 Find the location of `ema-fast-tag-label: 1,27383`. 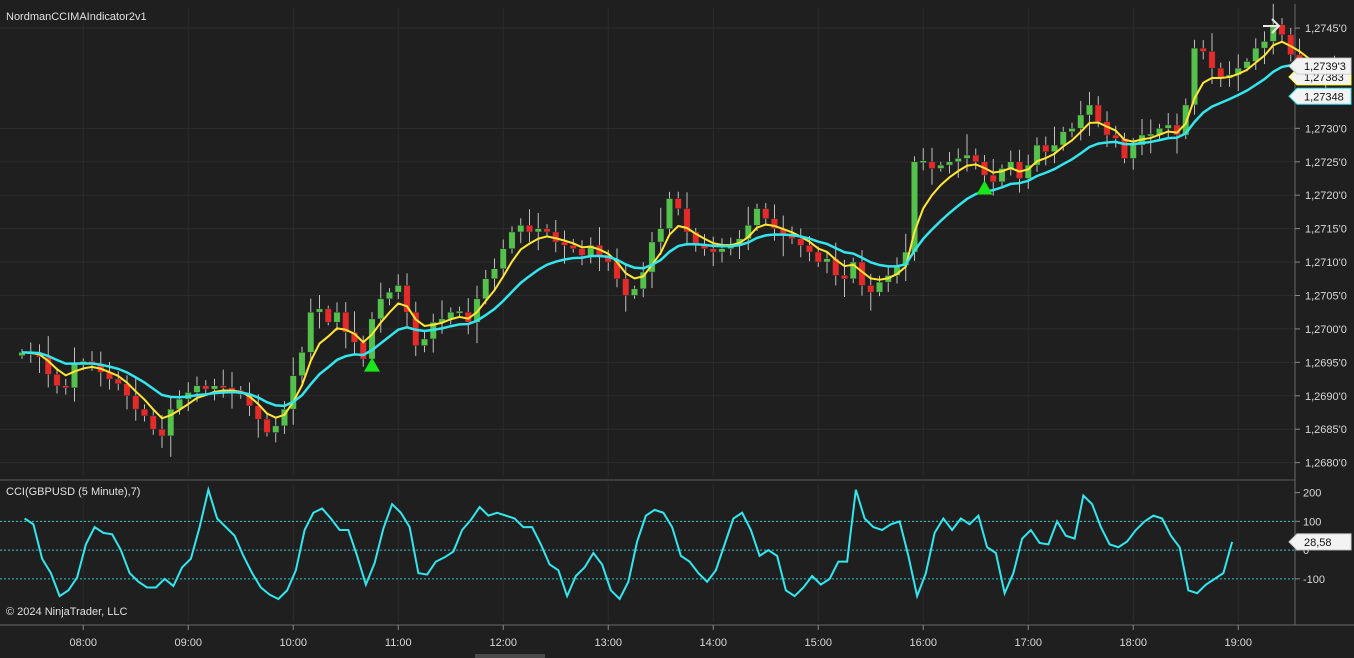

ema-fast-tag-label: 1,27383 is located at coordinates (1324, 78).